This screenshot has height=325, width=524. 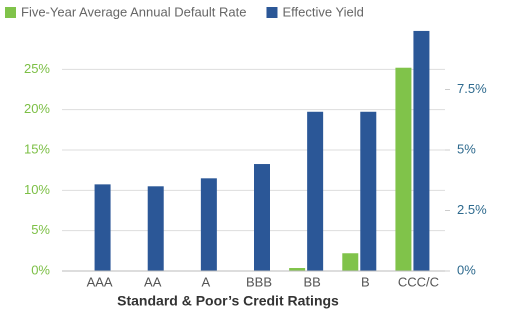 I want to click on x-tick-label: A, so click(x=206, y=281).